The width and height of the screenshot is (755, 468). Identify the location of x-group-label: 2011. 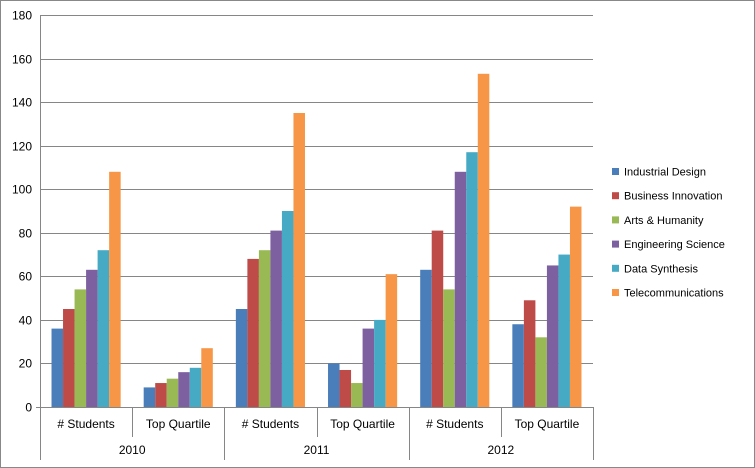
(317, 450).